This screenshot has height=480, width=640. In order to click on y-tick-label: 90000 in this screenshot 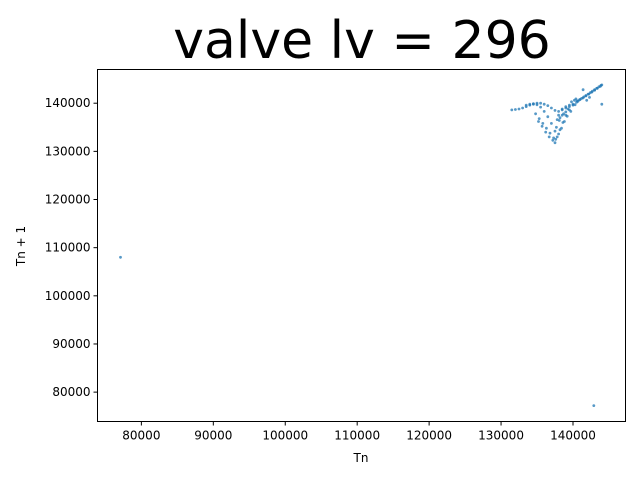, I will do `click(71, 344)`.